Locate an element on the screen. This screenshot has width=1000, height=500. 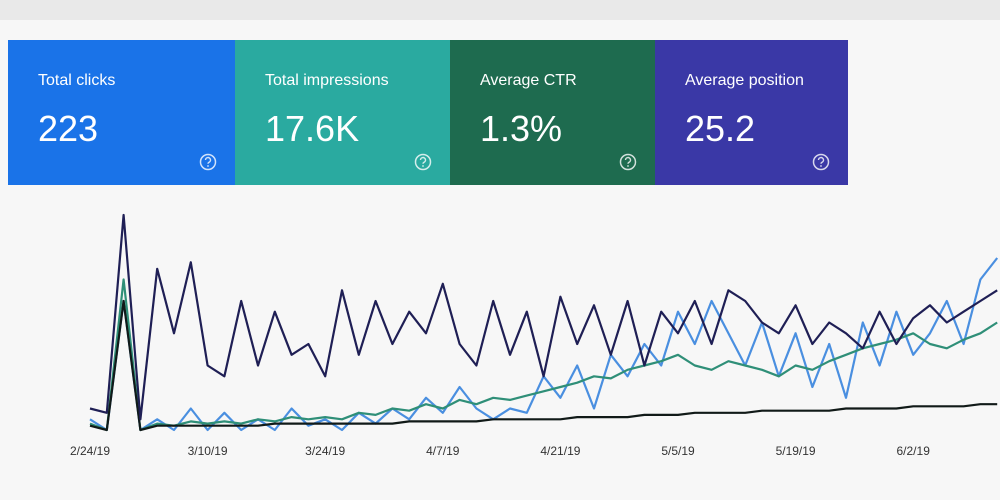
metric-value: 223 is located at coordinates (68, 128).